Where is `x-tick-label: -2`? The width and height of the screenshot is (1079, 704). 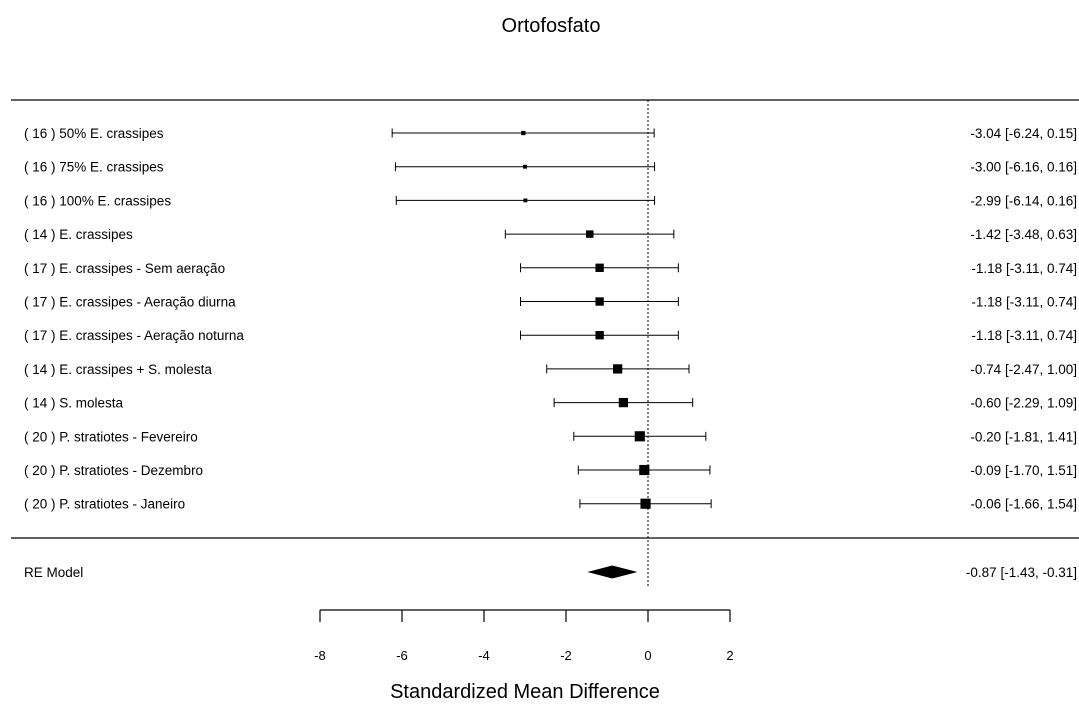
x-tick-label: -2 is located at coordinates (566, 655).